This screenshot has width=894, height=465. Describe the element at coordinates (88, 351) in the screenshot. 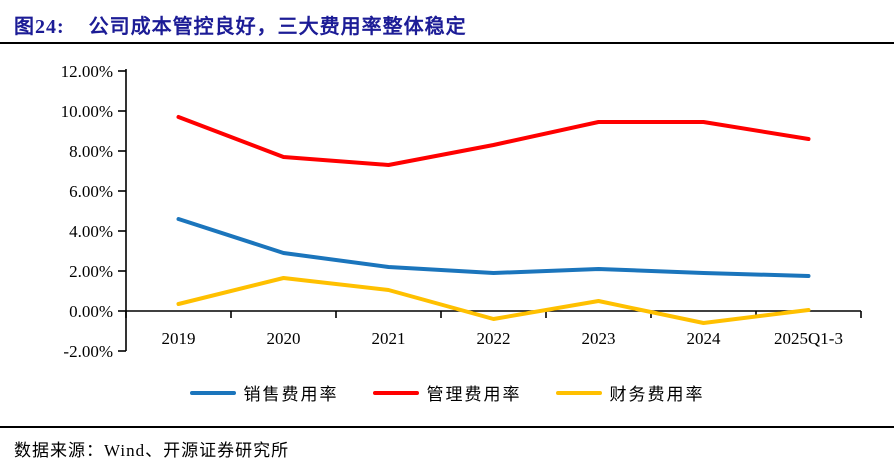

I see `y-axis-label: -2.00%` at that location.